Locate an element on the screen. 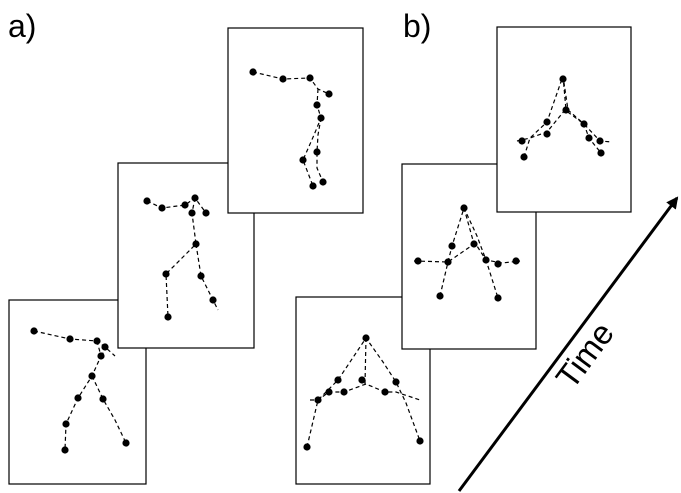  frame-a3 is located at coordinates (295, 120).